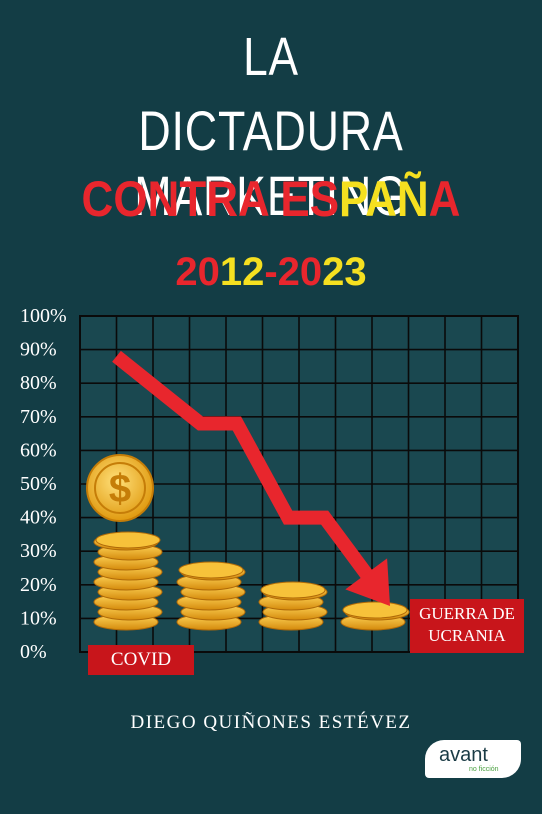 This screenshot has width=542, height=814. What do you see at coordinates (248, 542) in the screenshot?
I see `coin-stacks: $` at bounding box center [248, 542].